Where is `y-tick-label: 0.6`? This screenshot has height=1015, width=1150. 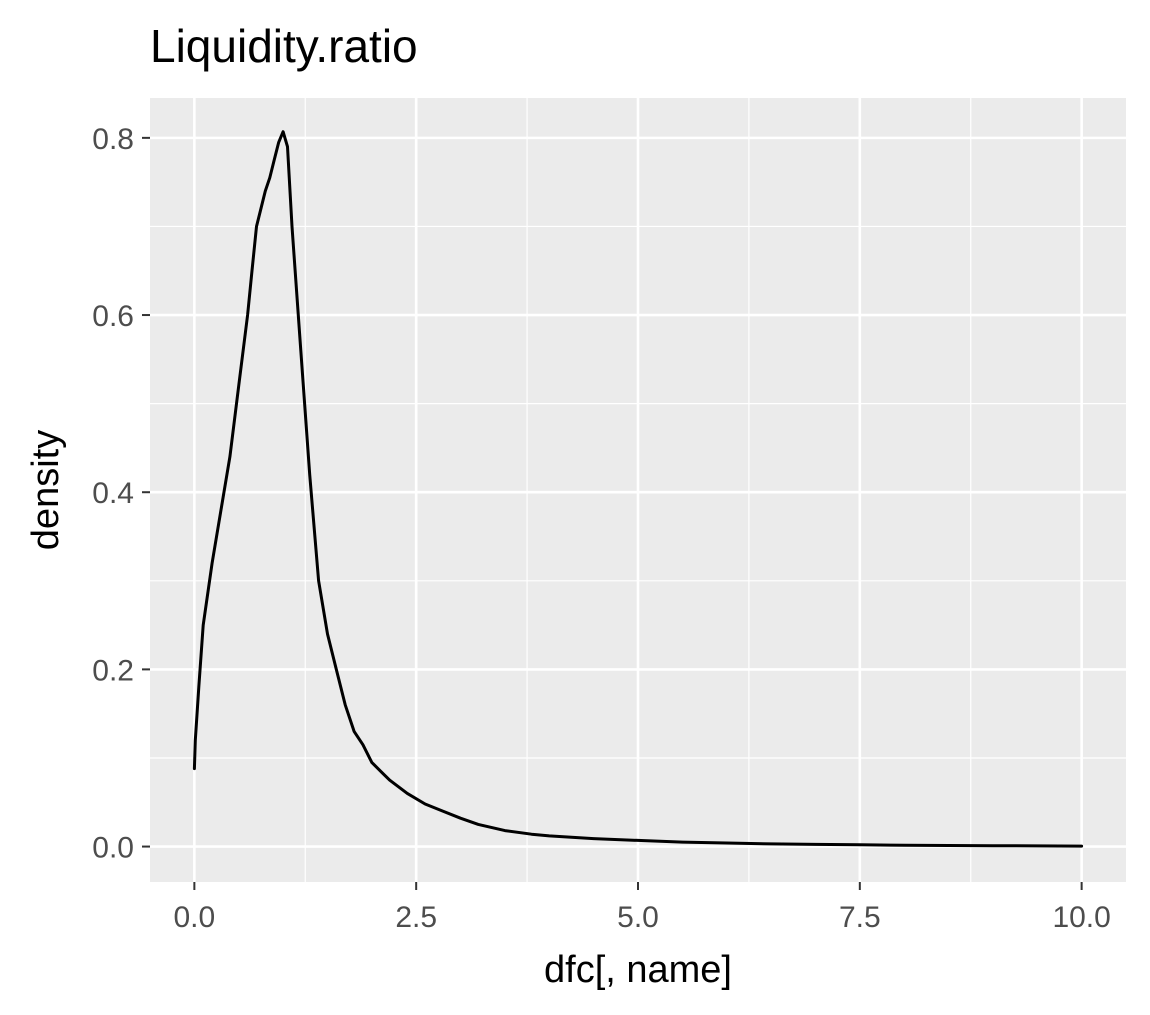
y-tick-label: 0.6 is located at coordinates (113, 316).